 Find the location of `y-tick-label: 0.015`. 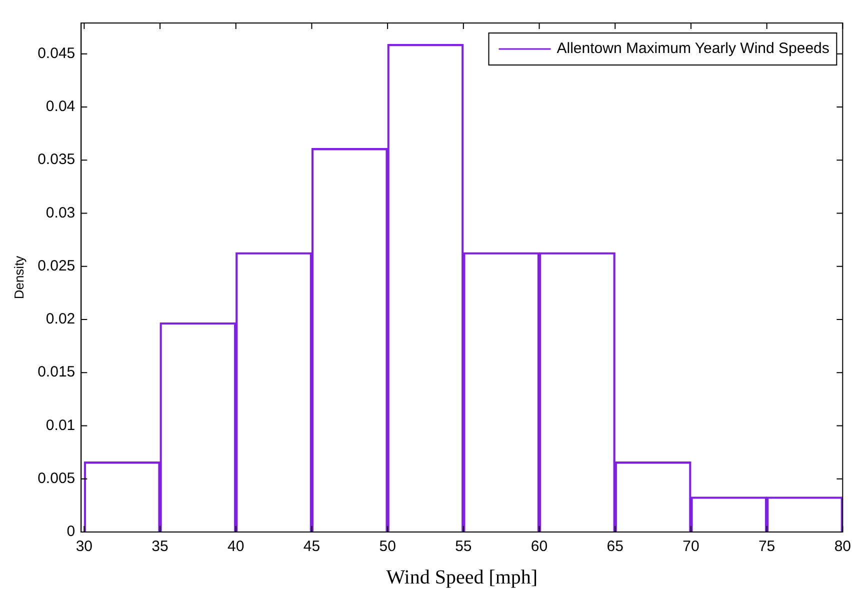

y-tick-label: 0.015 is located at coordinates (57, 372).